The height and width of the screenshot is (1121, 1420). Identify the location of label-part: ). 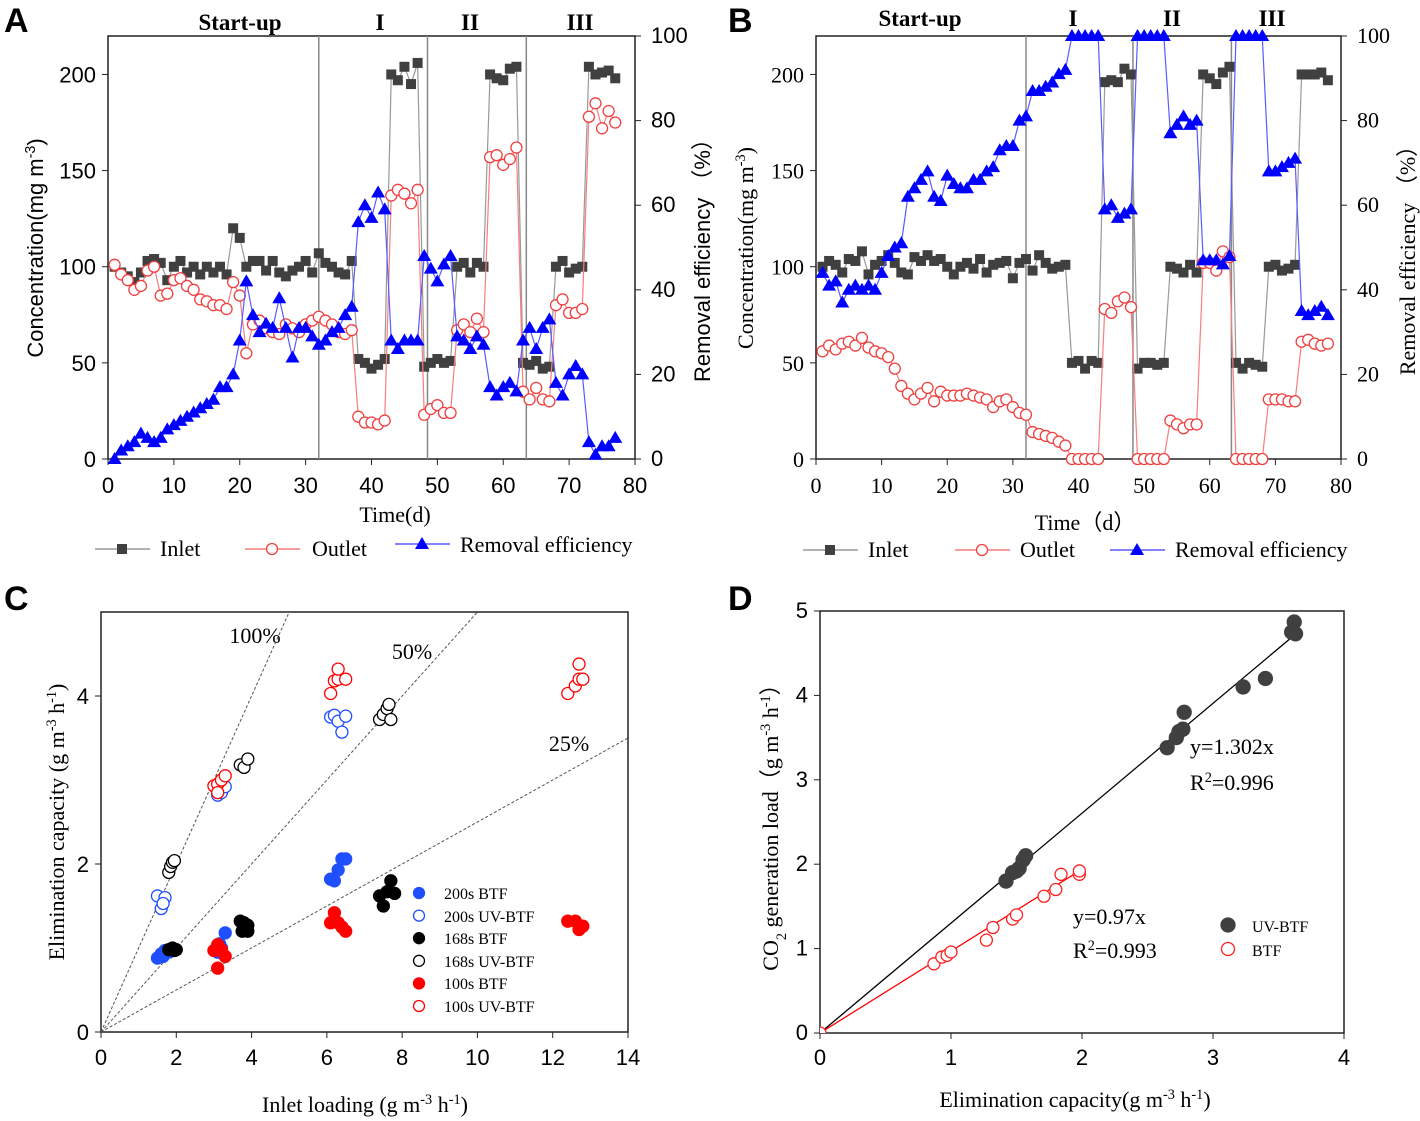
(35, 141).